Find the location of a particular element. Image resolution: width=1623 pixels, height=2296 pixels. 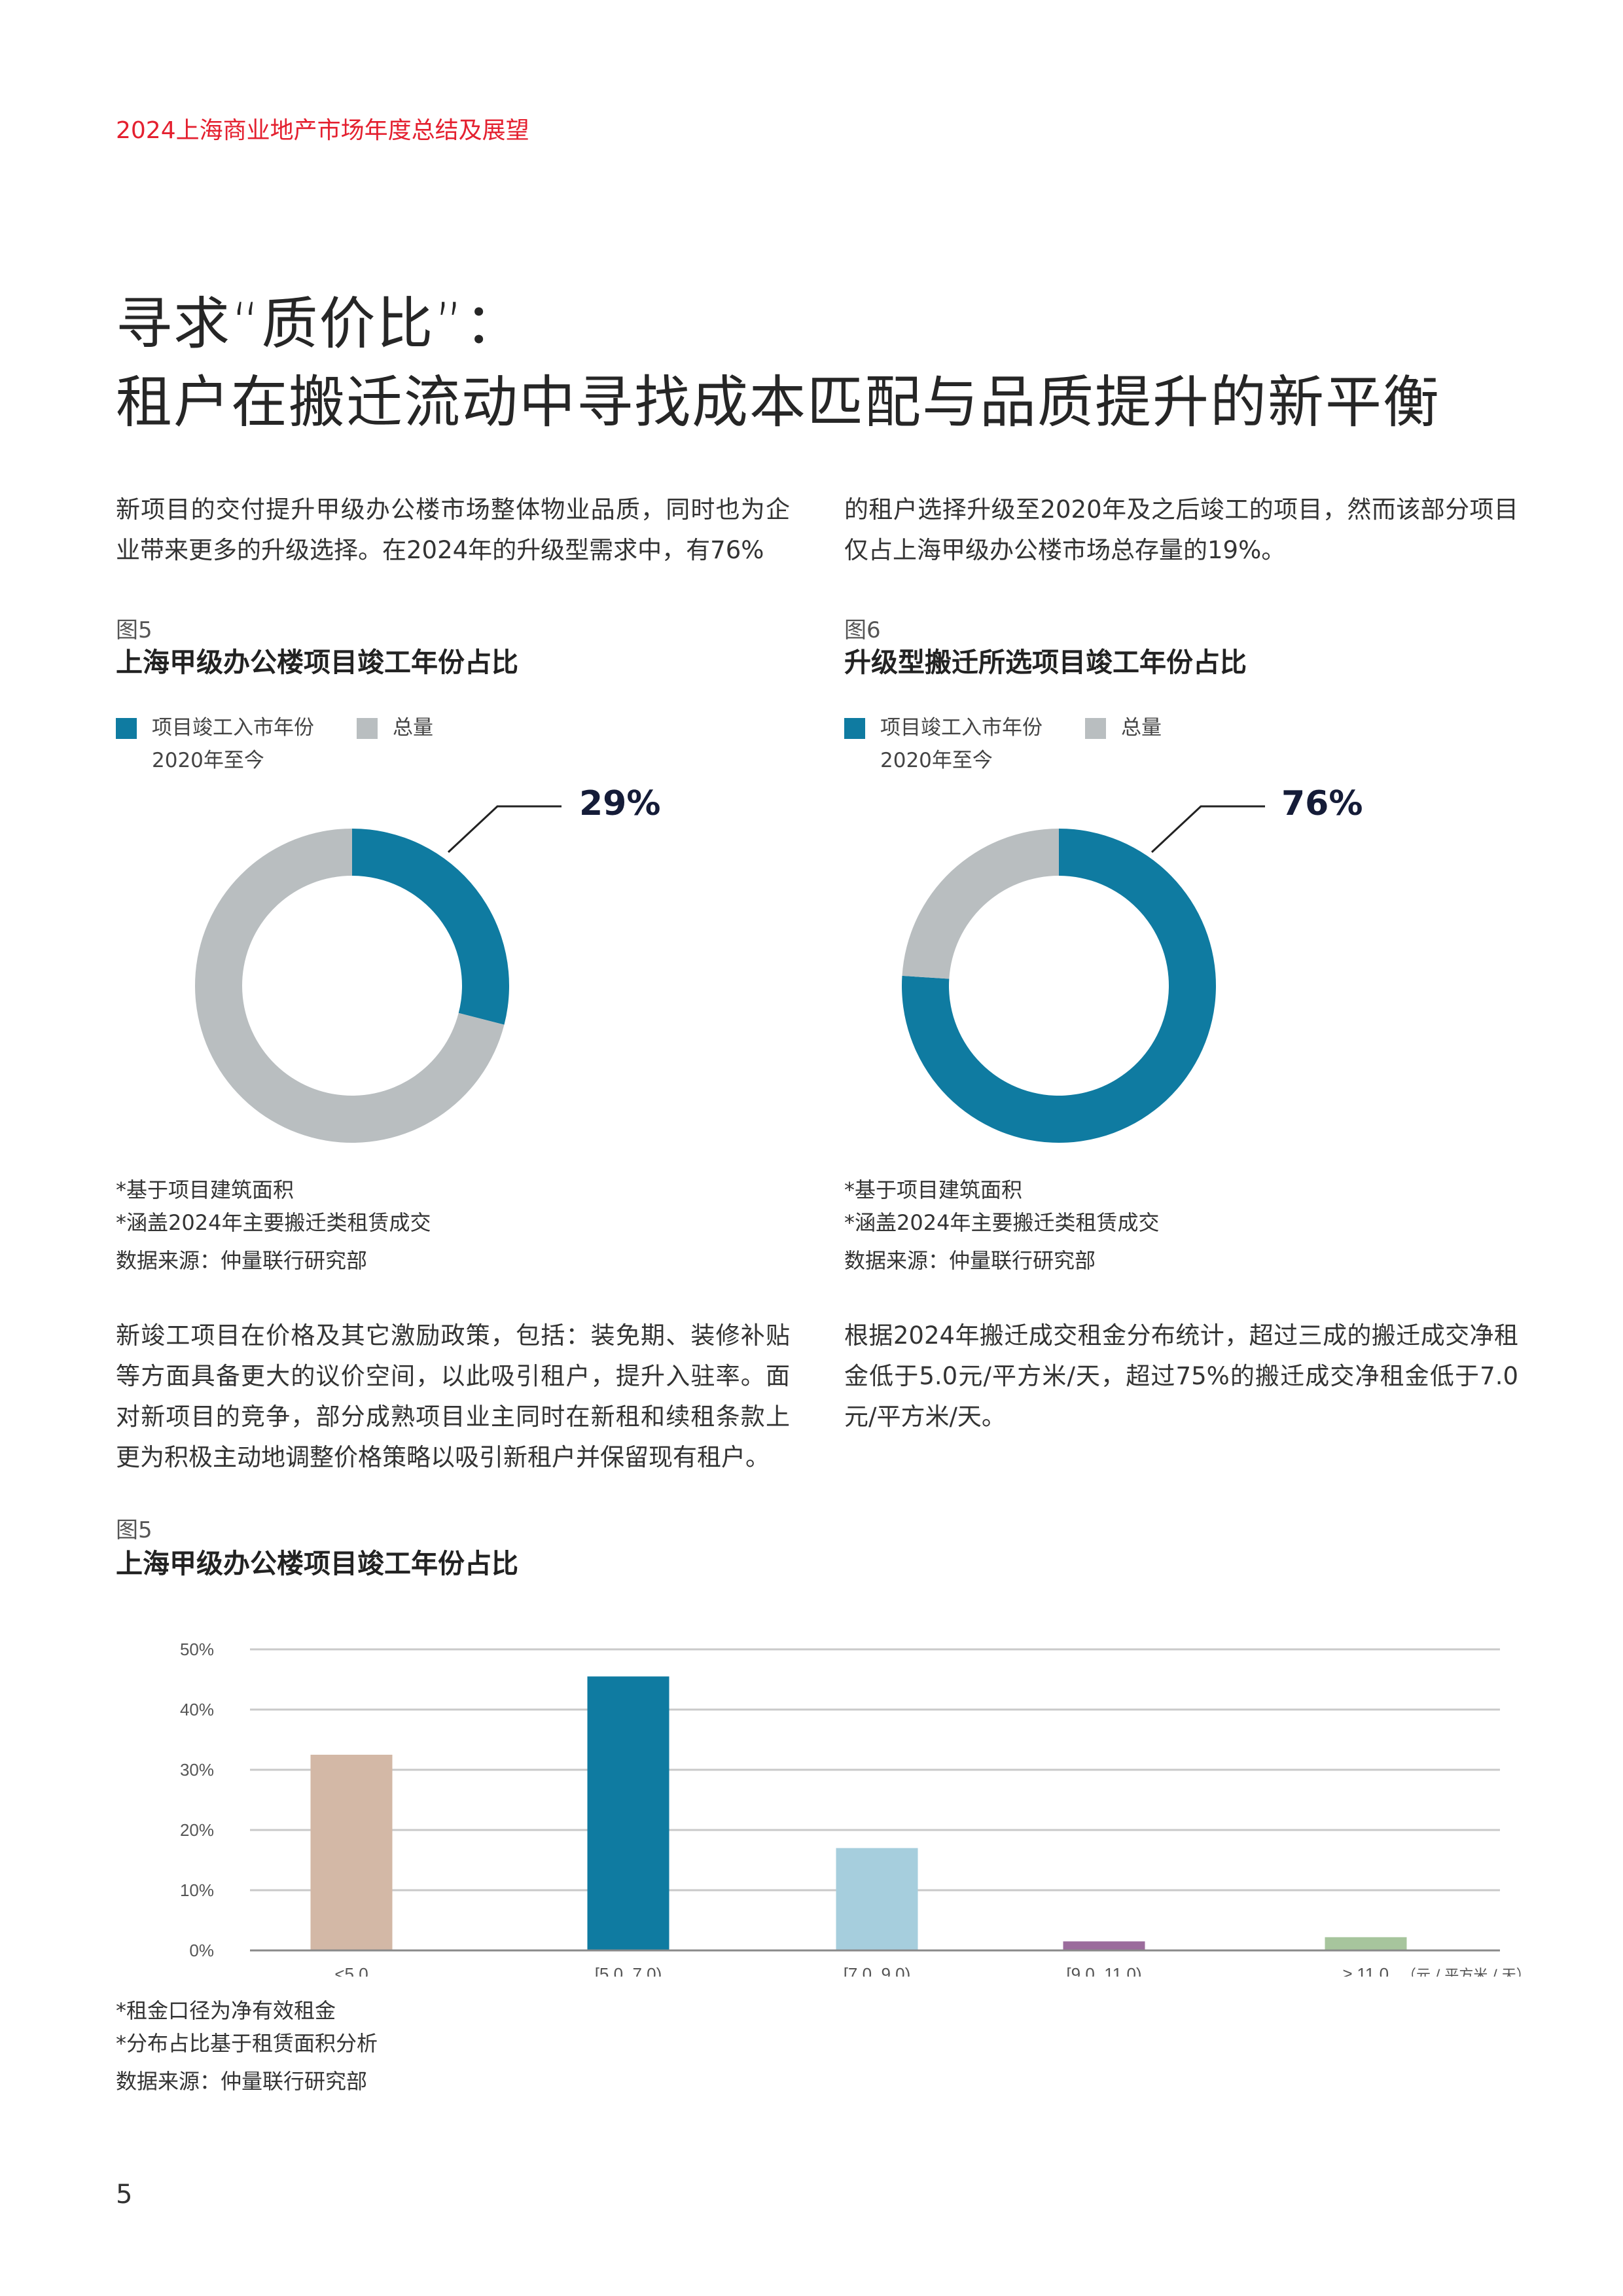

fig5-donut-chart is located at coordinates (378, 974).